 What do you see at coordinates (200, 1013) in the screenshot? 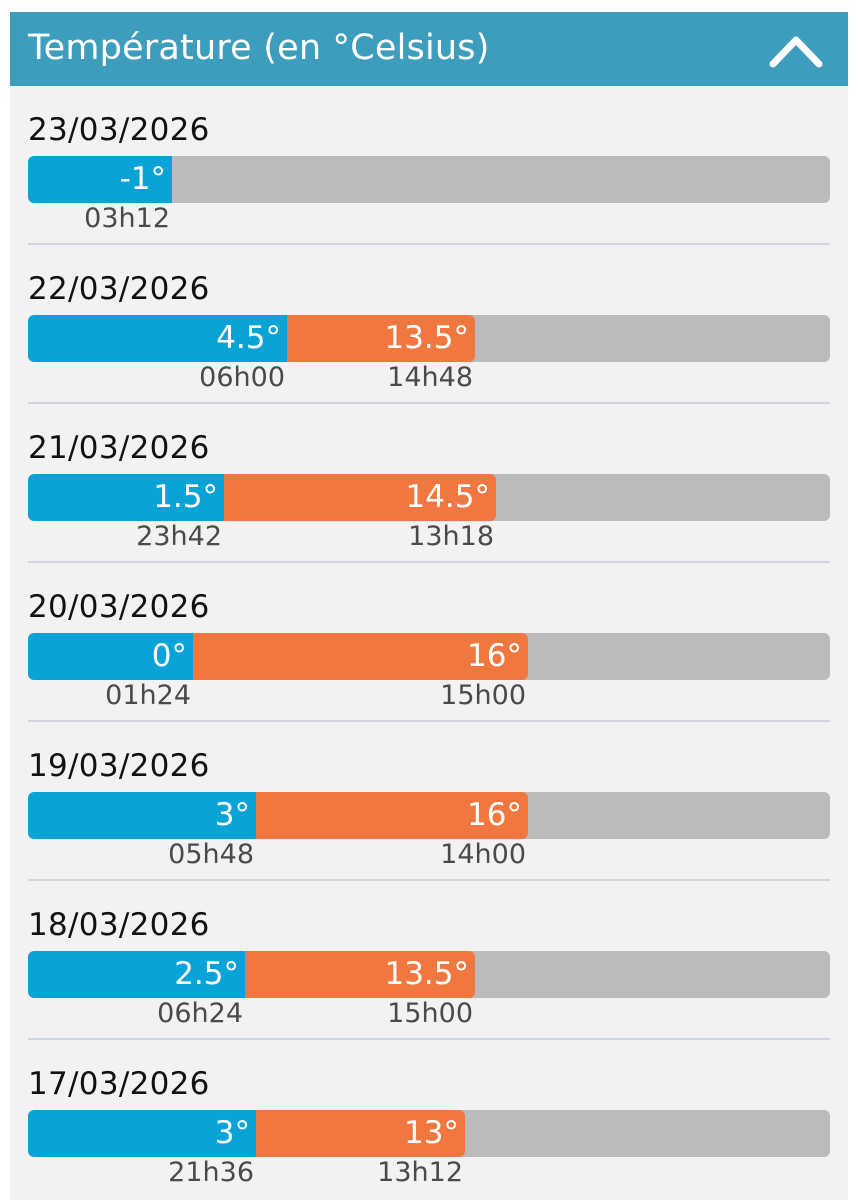
I see `min-temperature-time: 06h24` at bounding box center [200, 1013].